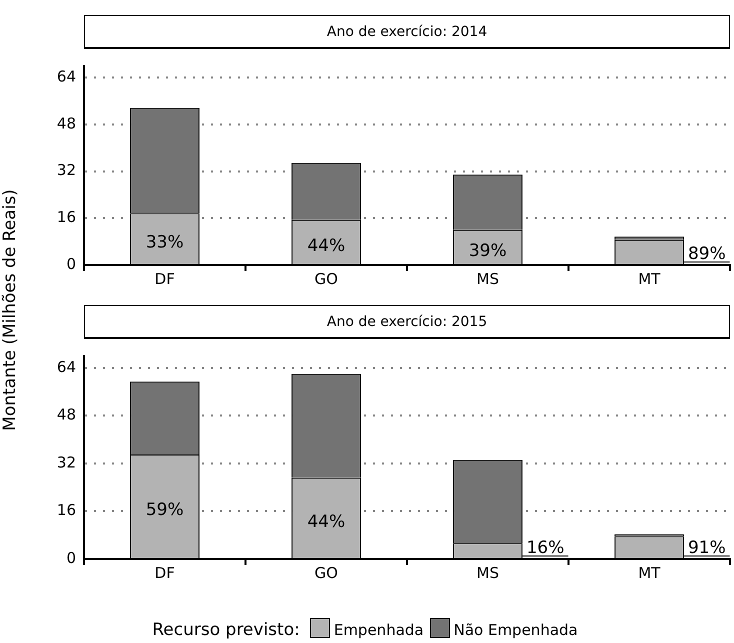 Image resolution: width=734 pixels, height=643 pixels. I want to click on legend-label: Empenhada, so click(378, 630).